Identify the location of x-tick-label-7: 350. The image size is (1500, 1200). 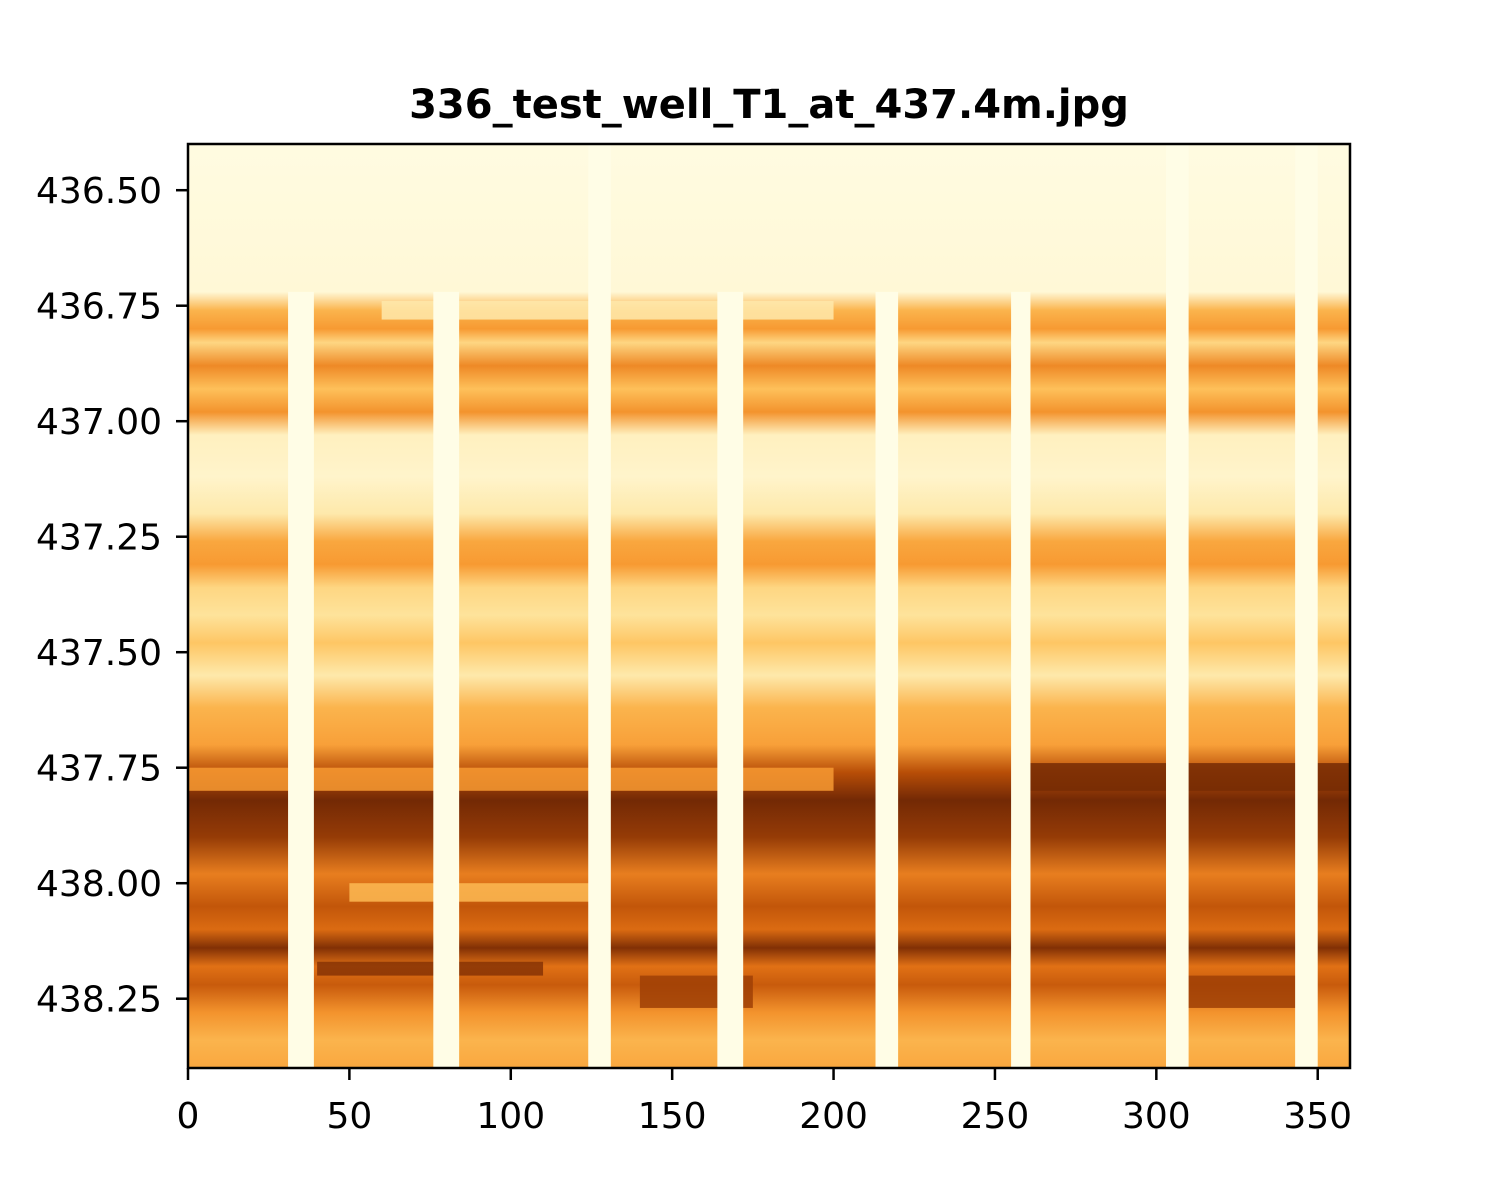
(1317, 1116).